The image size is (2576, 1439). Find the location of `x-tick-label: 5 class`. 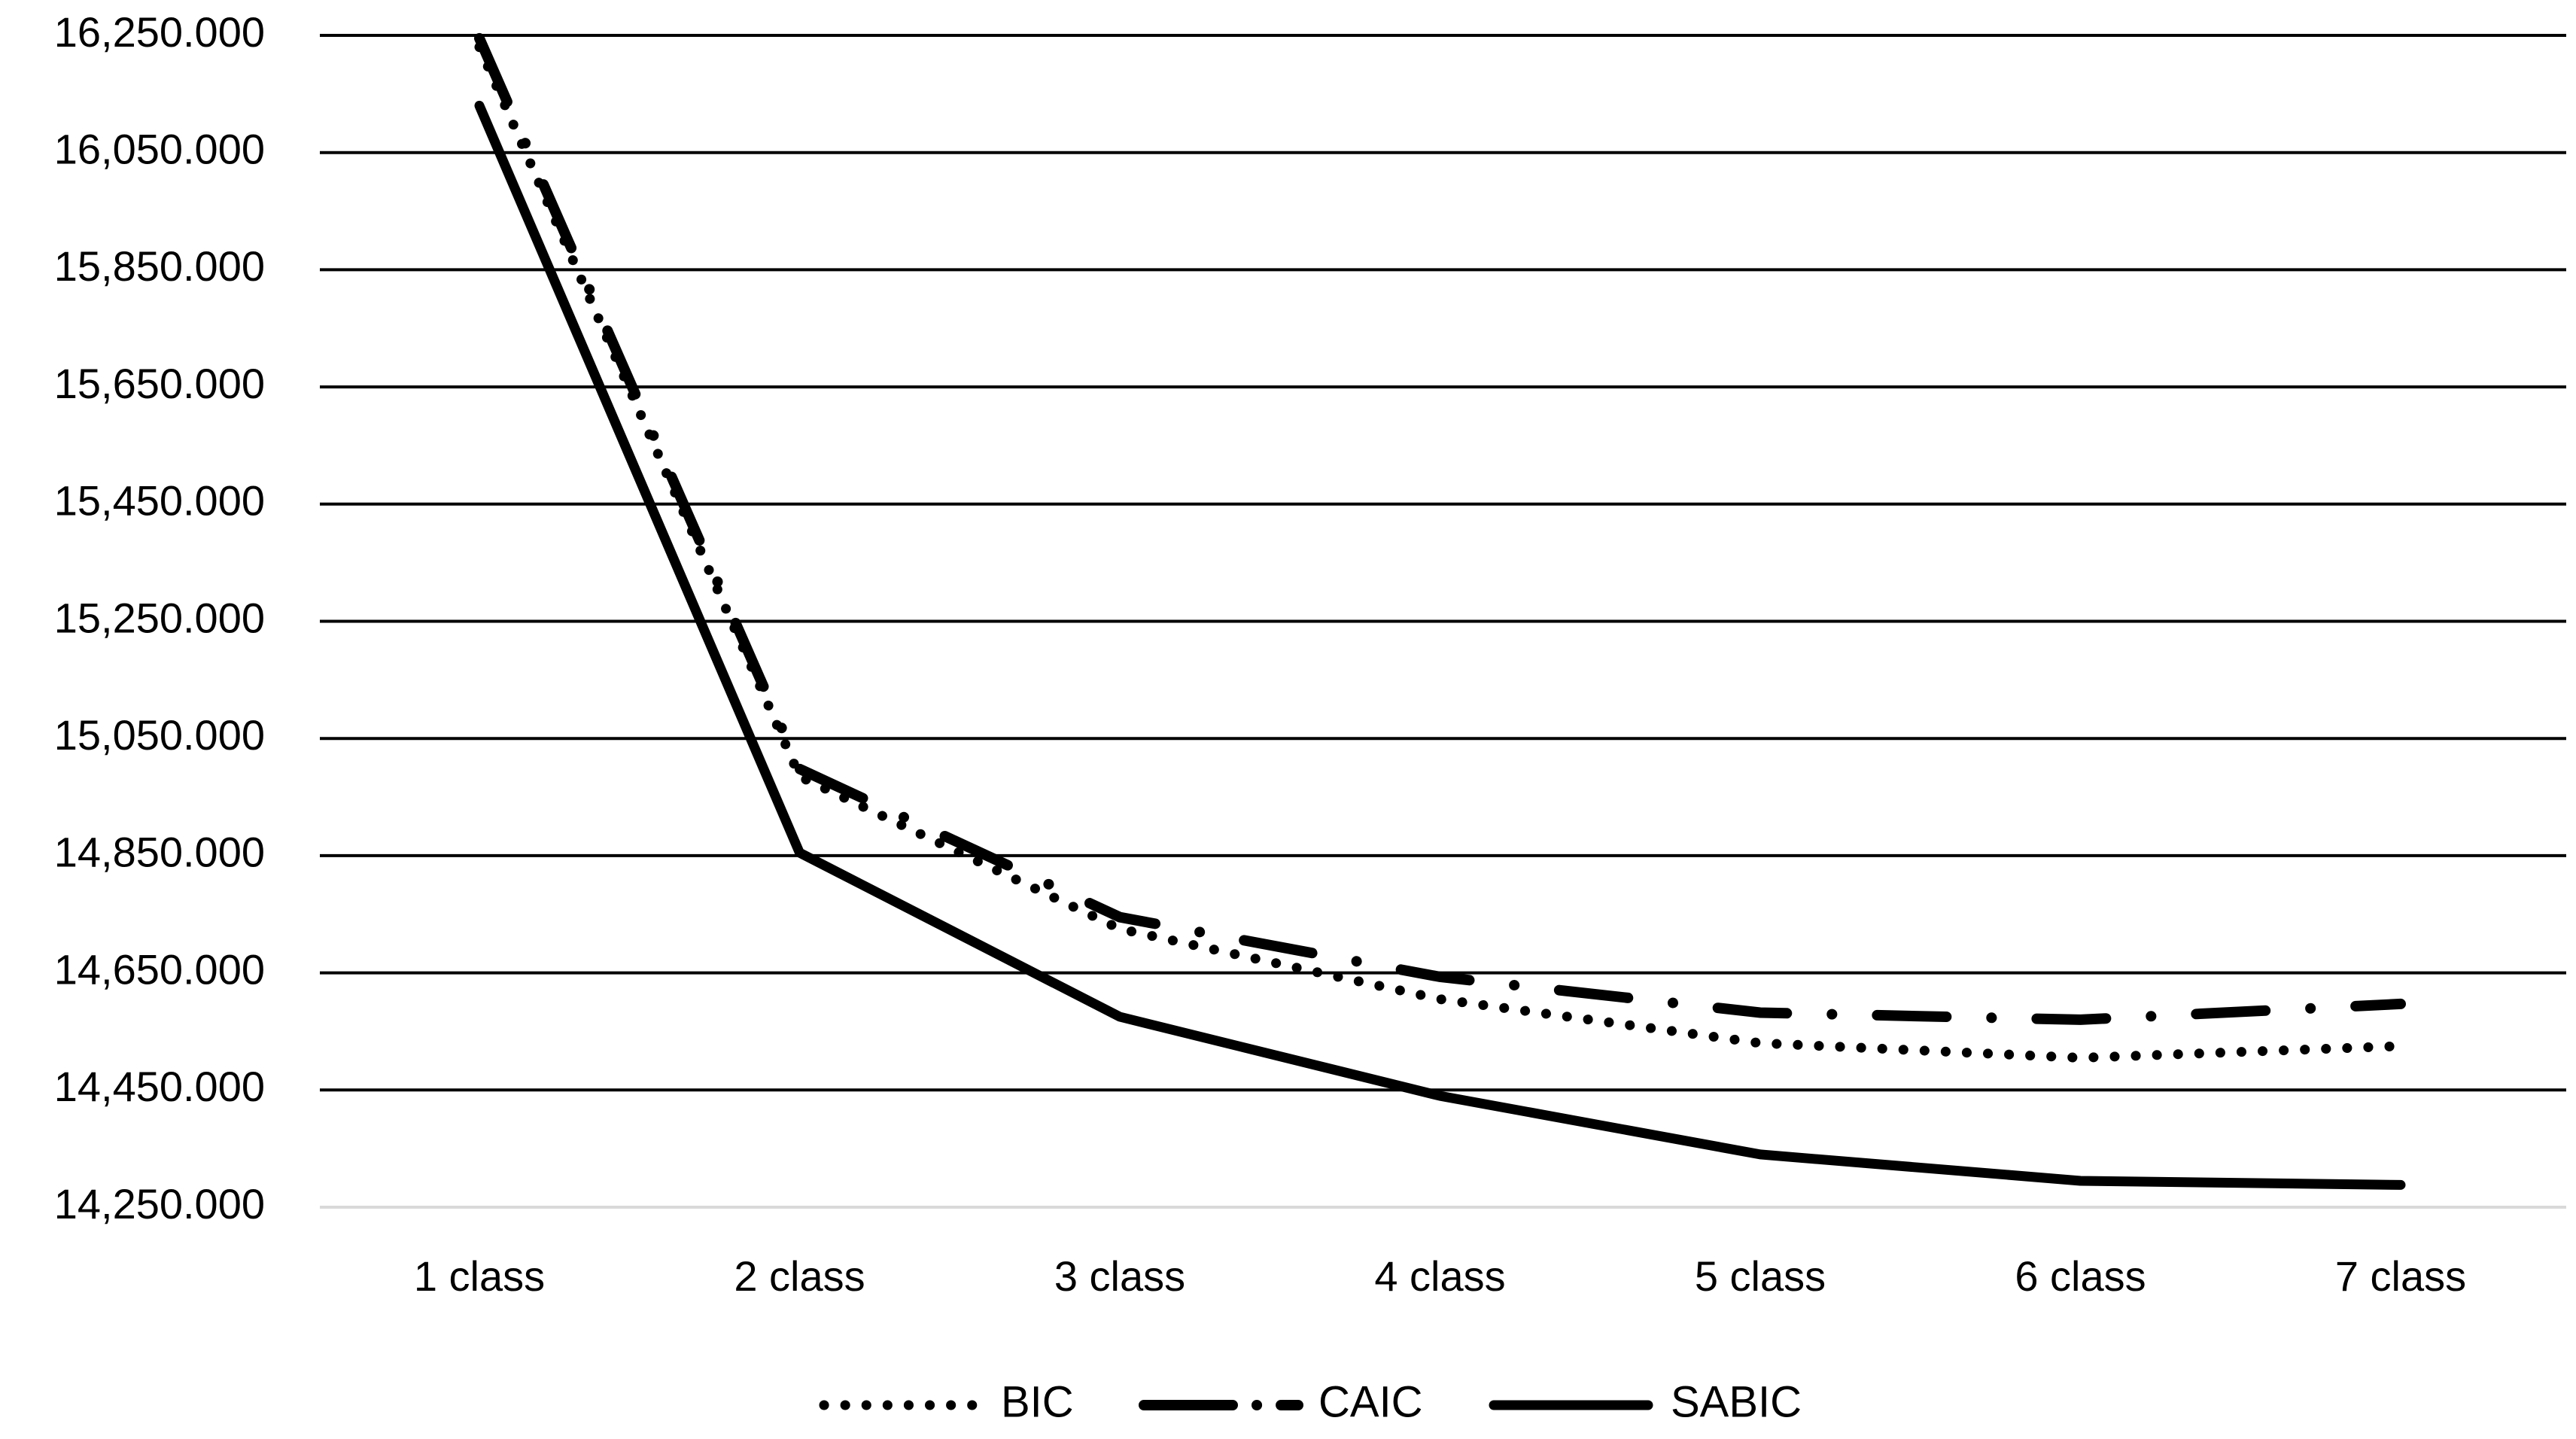

x-tick-label: 5 class is located at coordinates (1760, 1276).